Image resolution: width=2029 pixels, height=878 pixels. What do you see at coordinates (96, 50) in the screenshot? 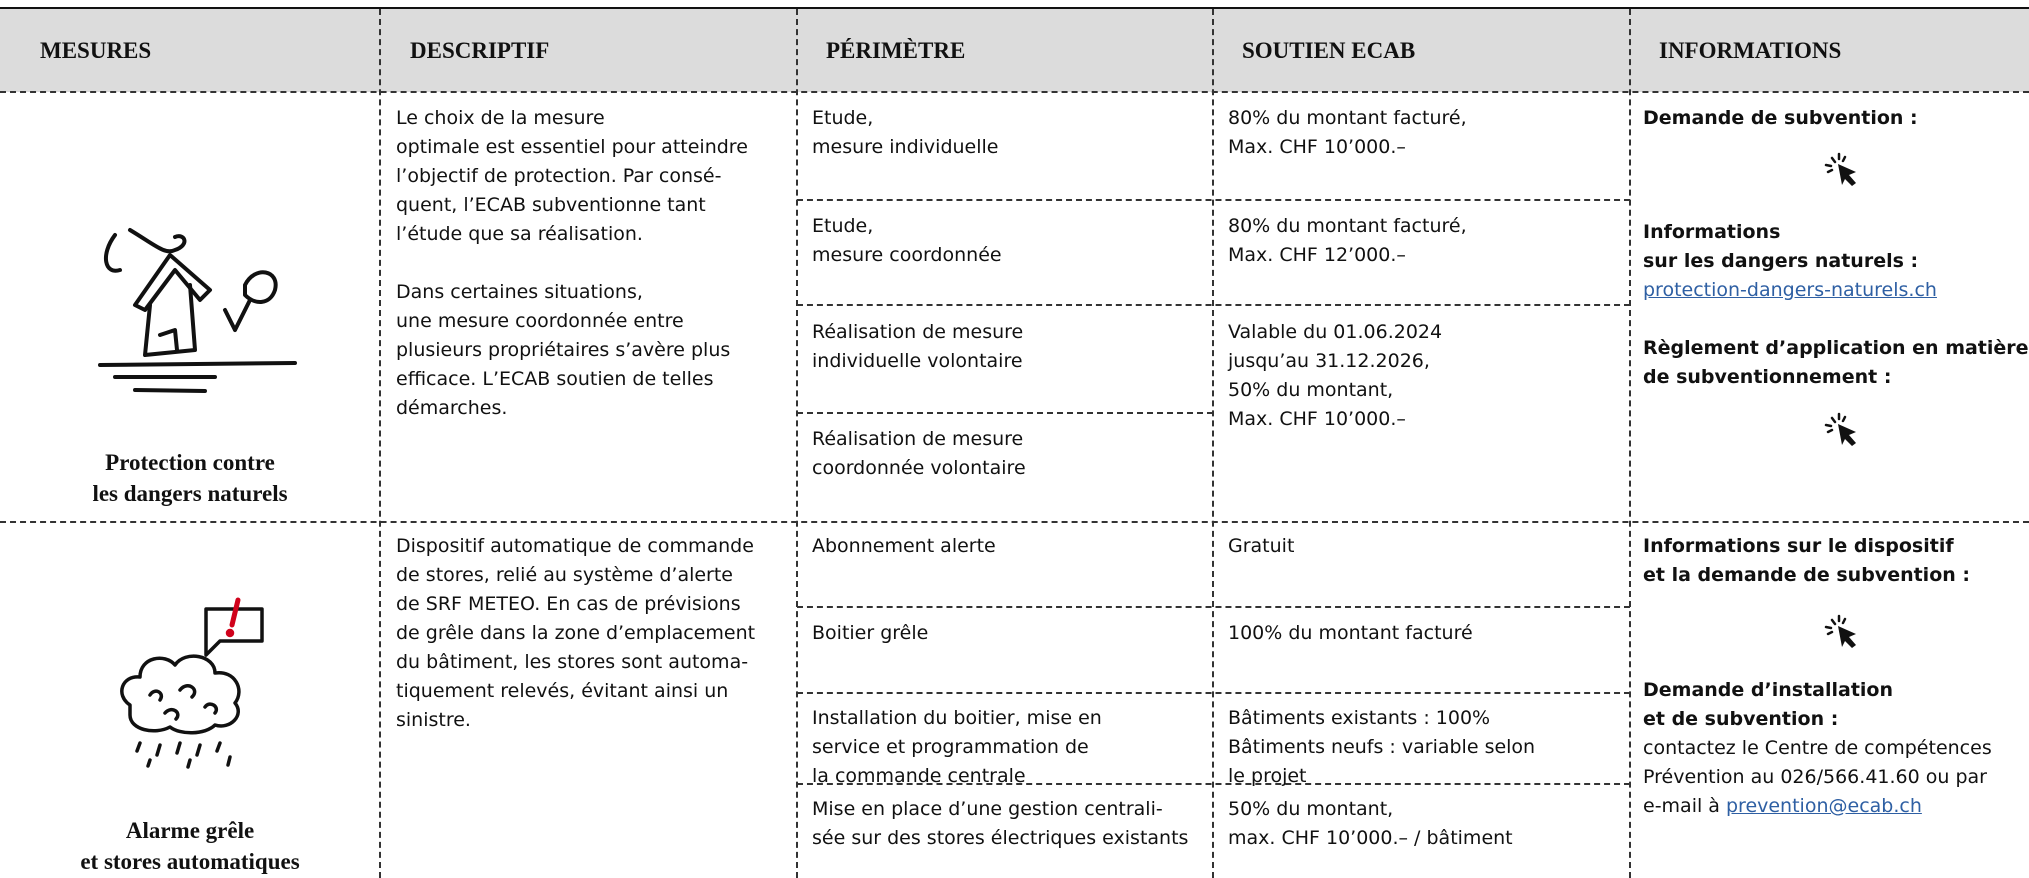
I see `column-header: MESURES` at bounding box center [96, 50].